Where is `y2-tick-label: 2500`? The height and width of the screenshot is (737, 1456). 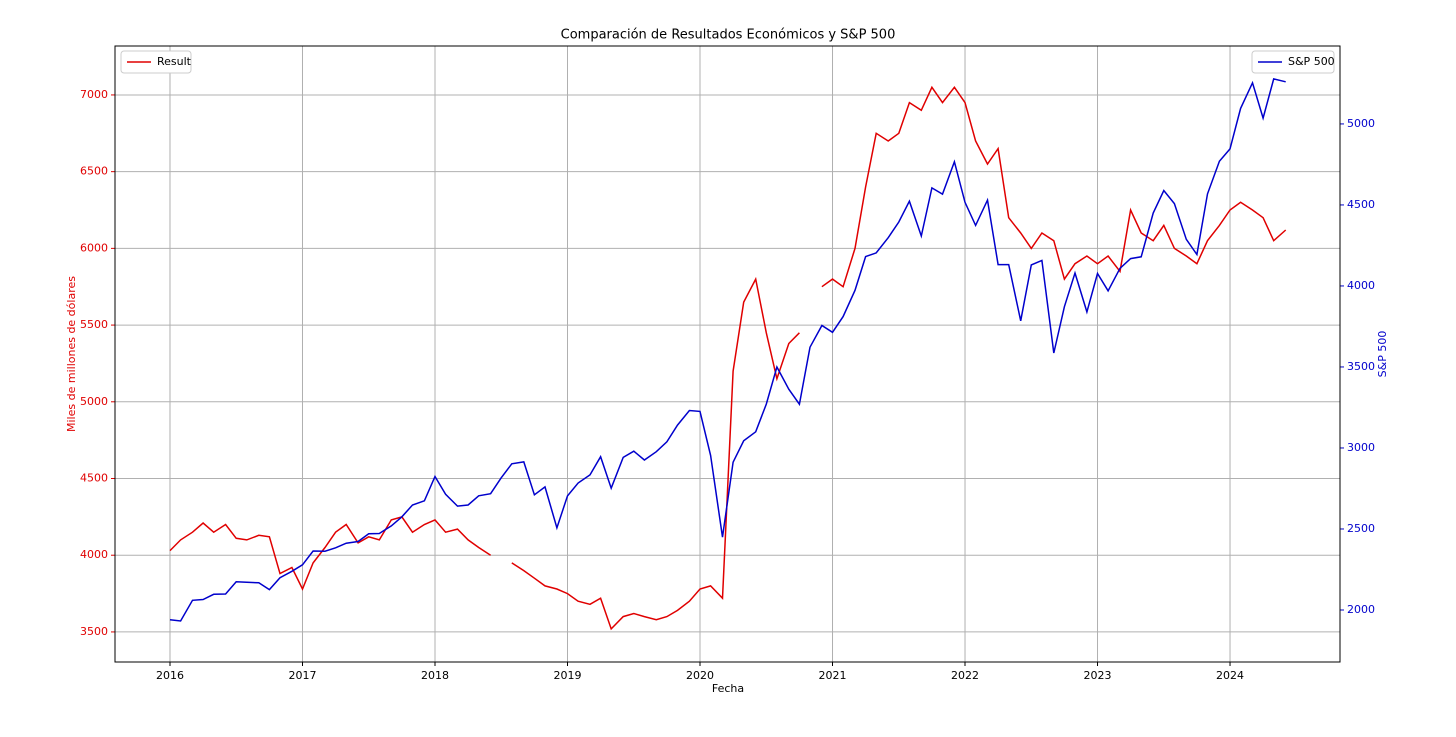 y2-tick-label: 2500 is located at coordinates (1361, 528).